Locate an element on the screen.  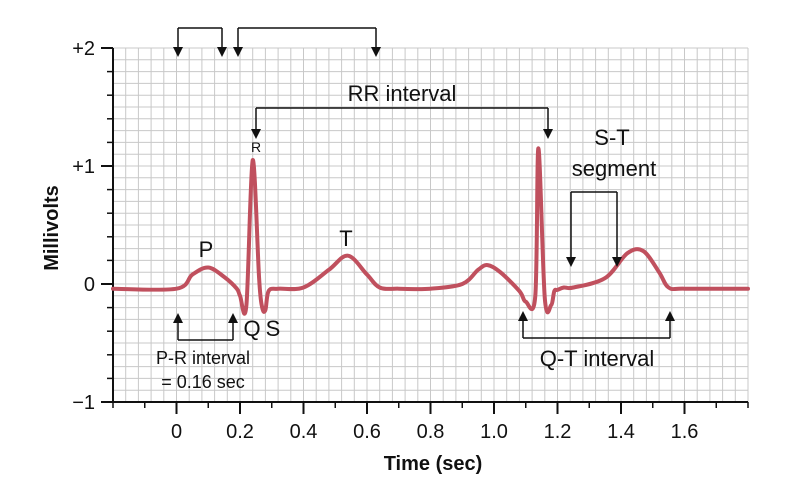
s-wave-label: S is located at coordinates (273, 328).